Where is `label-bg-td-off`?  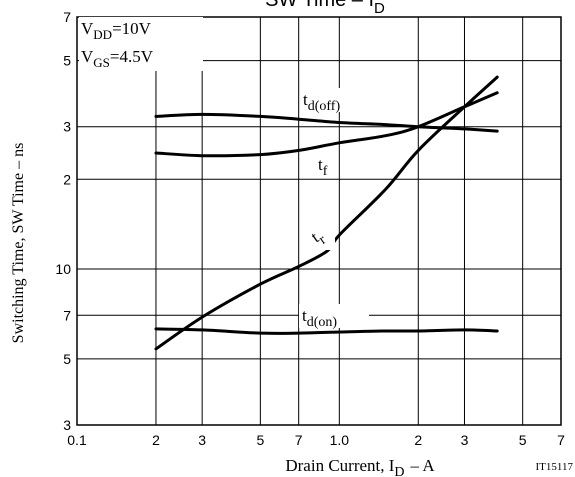
label-bg-td-off is located at coordinates (330, 100).